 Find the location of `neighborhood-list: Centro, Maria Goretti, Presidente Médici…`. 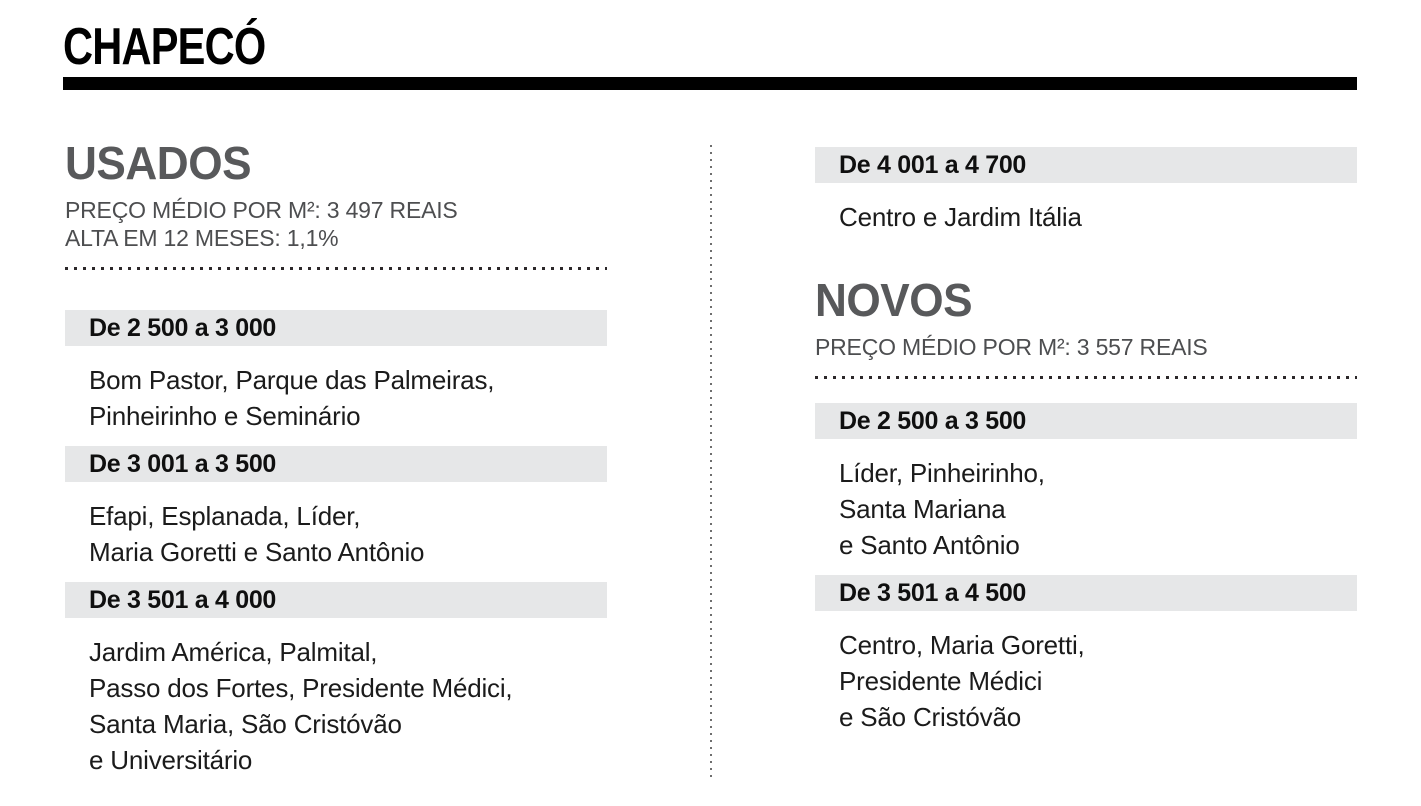

neighborhood-list: Centro, Maria Goretti, Presidente Médici… is located at coordinates (1086, 681).